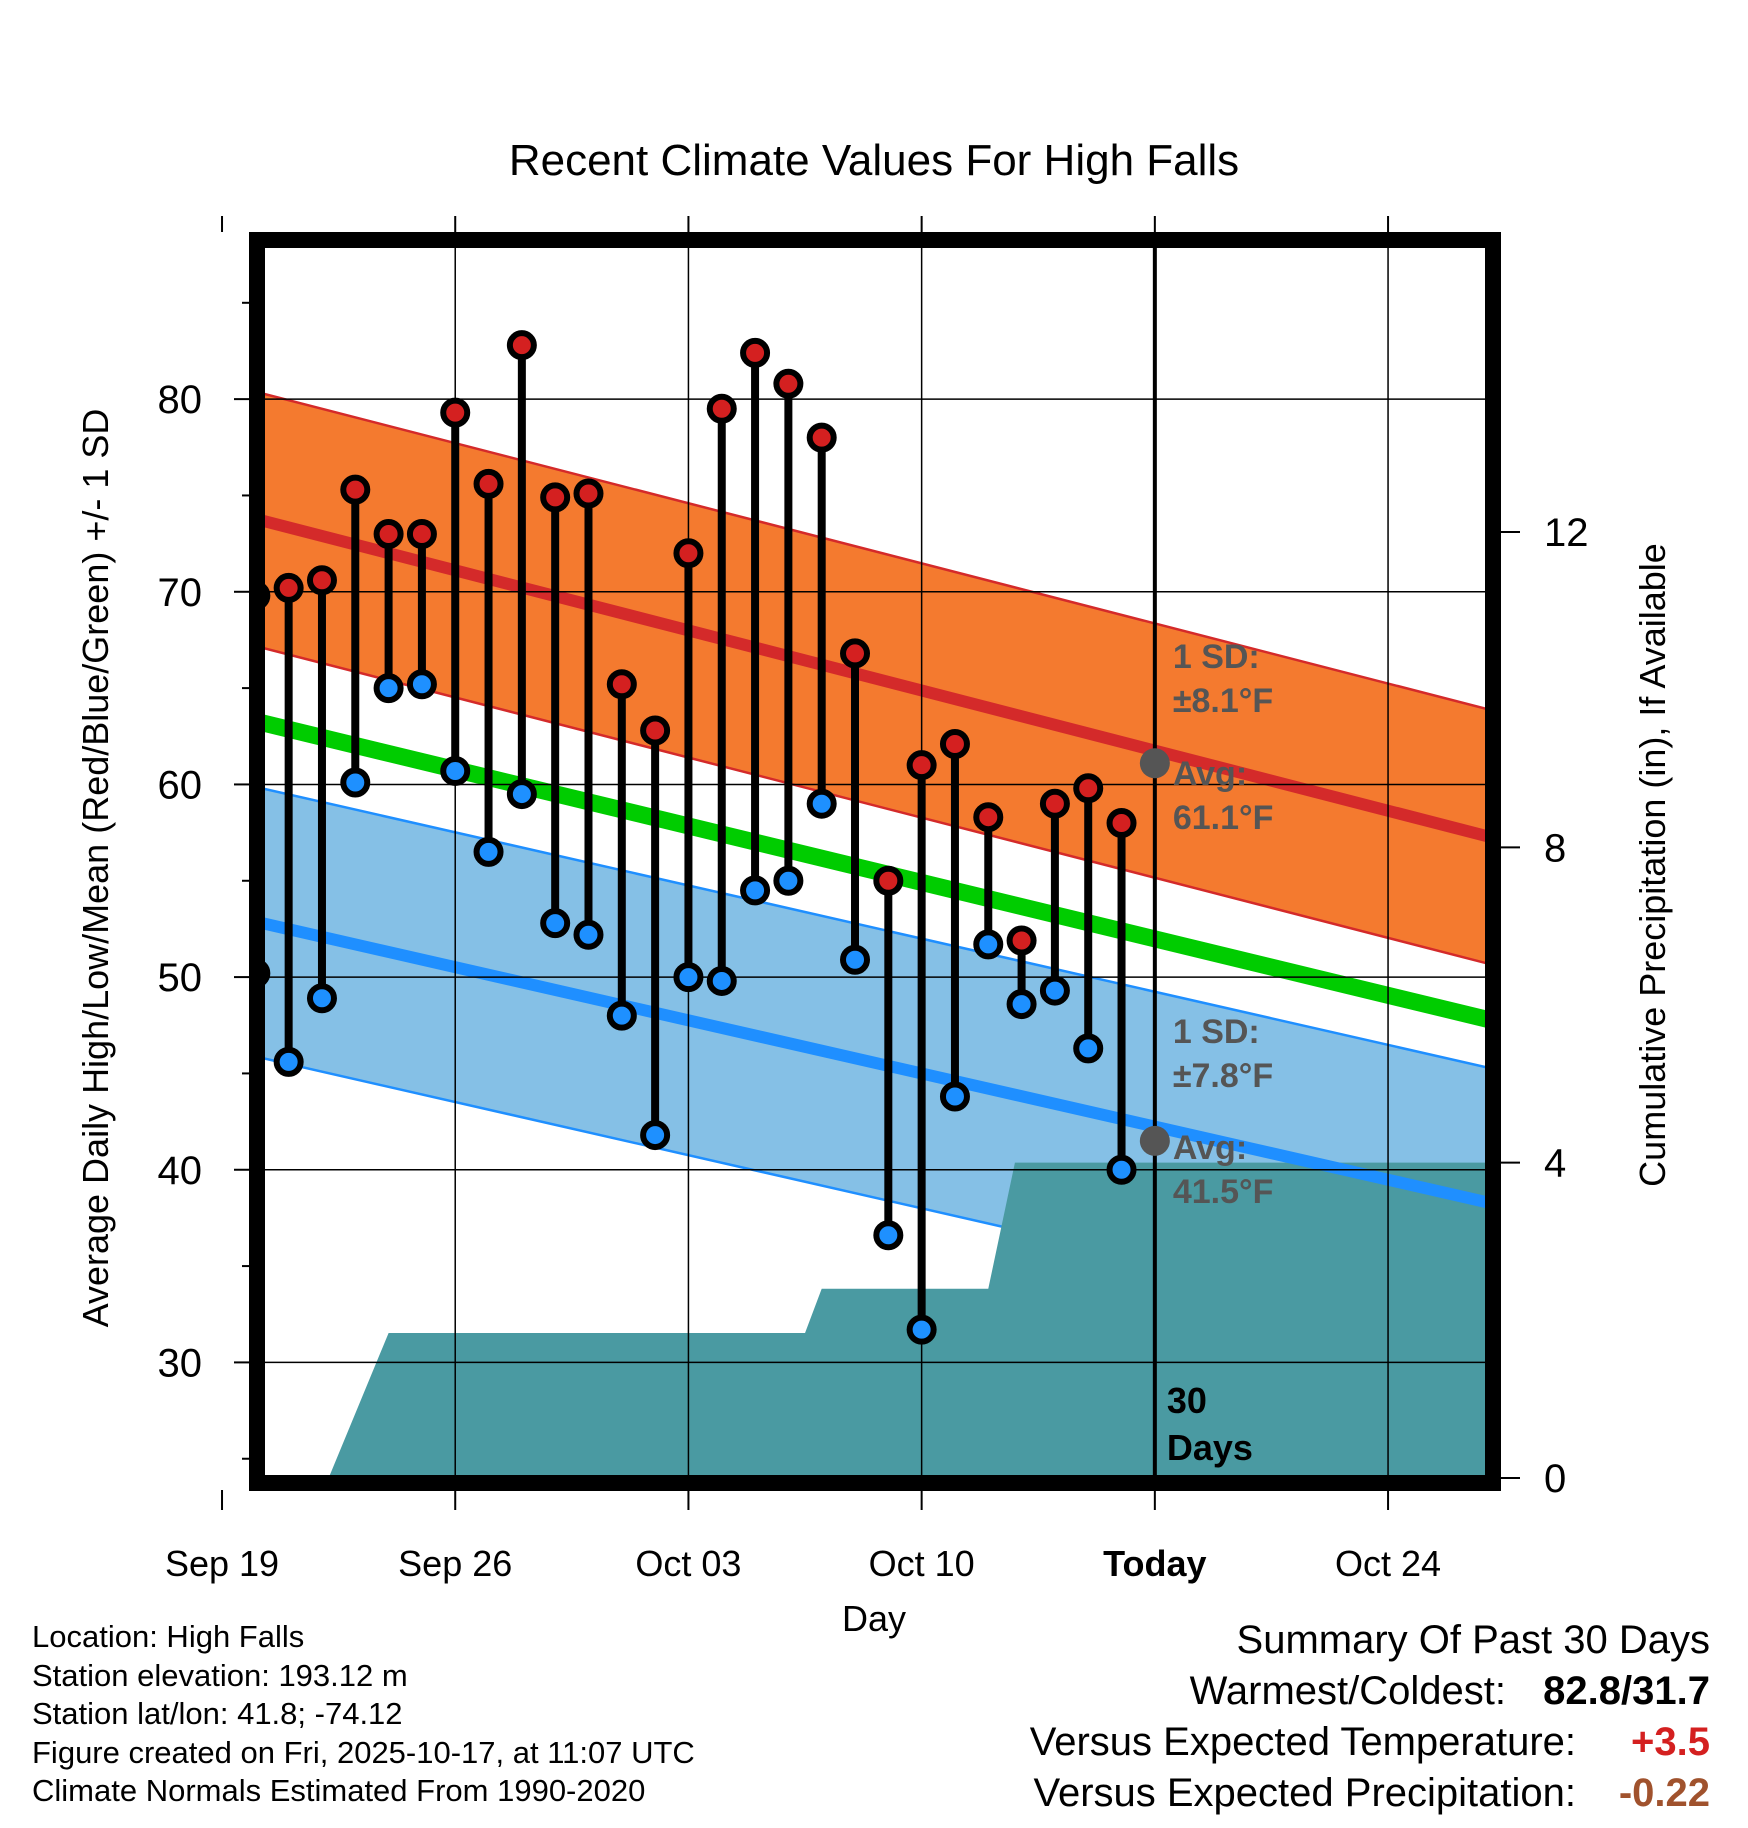 The width and height of the screenshot is (1748, 1828). I want to click on days-window-label: 30, so click(1187, 1400).